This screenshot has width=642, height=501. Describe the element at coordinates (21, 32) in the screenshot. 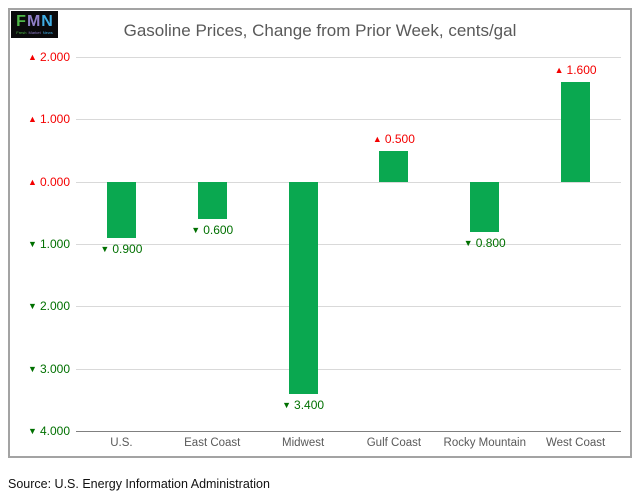

I see `logo-subtext-word: Fresh` at that location.